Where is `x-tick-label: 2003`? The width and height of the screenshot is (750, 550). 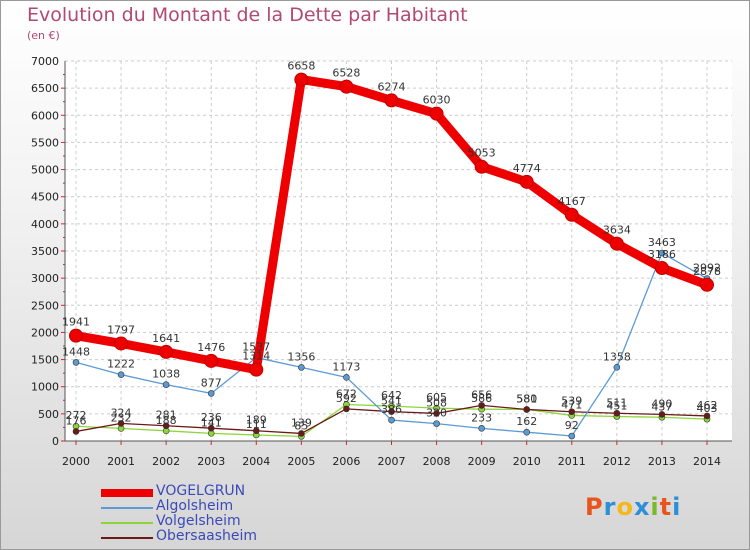
x-tick-label: 2003 is located at coordinates (211, 461).